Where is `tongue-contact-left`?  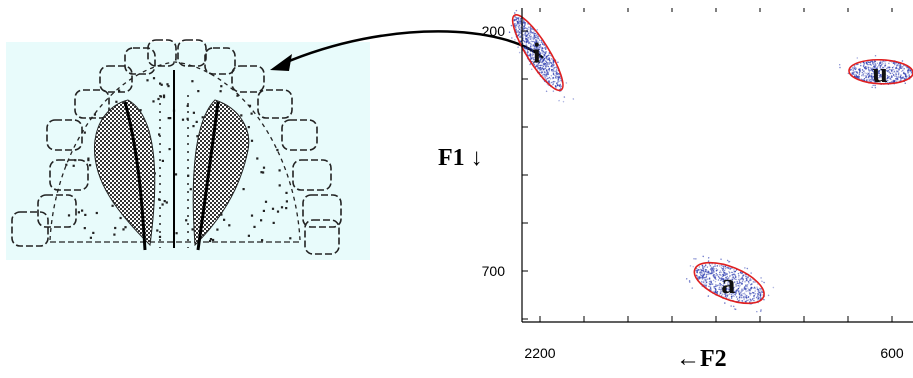 tongue-contact-left is located at coordinates (124, 173).